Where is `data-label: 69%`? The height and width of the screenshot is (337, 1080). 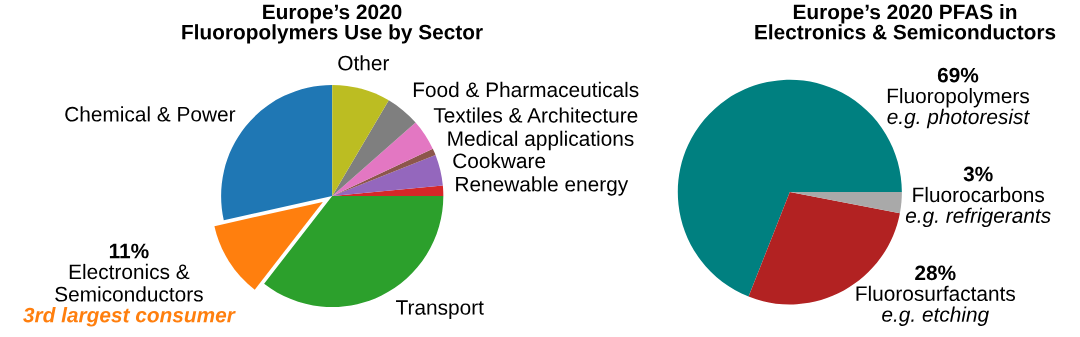 data-label: 69% is located at coordinates (958, 75).